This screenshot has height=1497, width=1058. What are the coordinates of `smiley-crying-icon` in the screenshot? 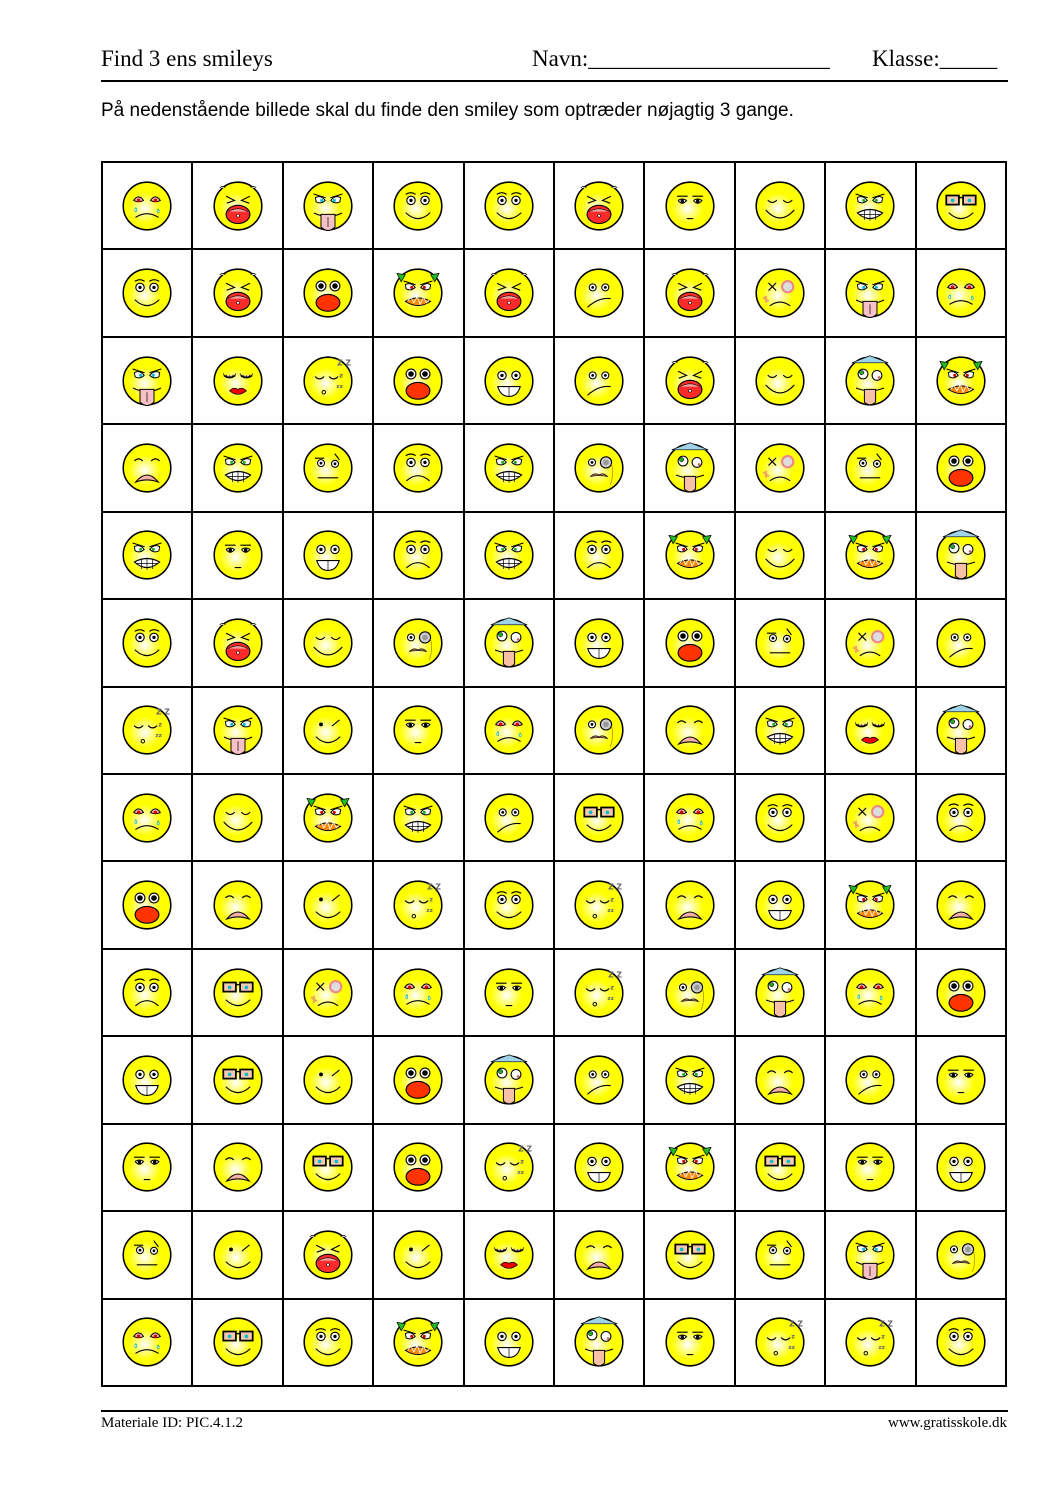 It's located at (690, 818).